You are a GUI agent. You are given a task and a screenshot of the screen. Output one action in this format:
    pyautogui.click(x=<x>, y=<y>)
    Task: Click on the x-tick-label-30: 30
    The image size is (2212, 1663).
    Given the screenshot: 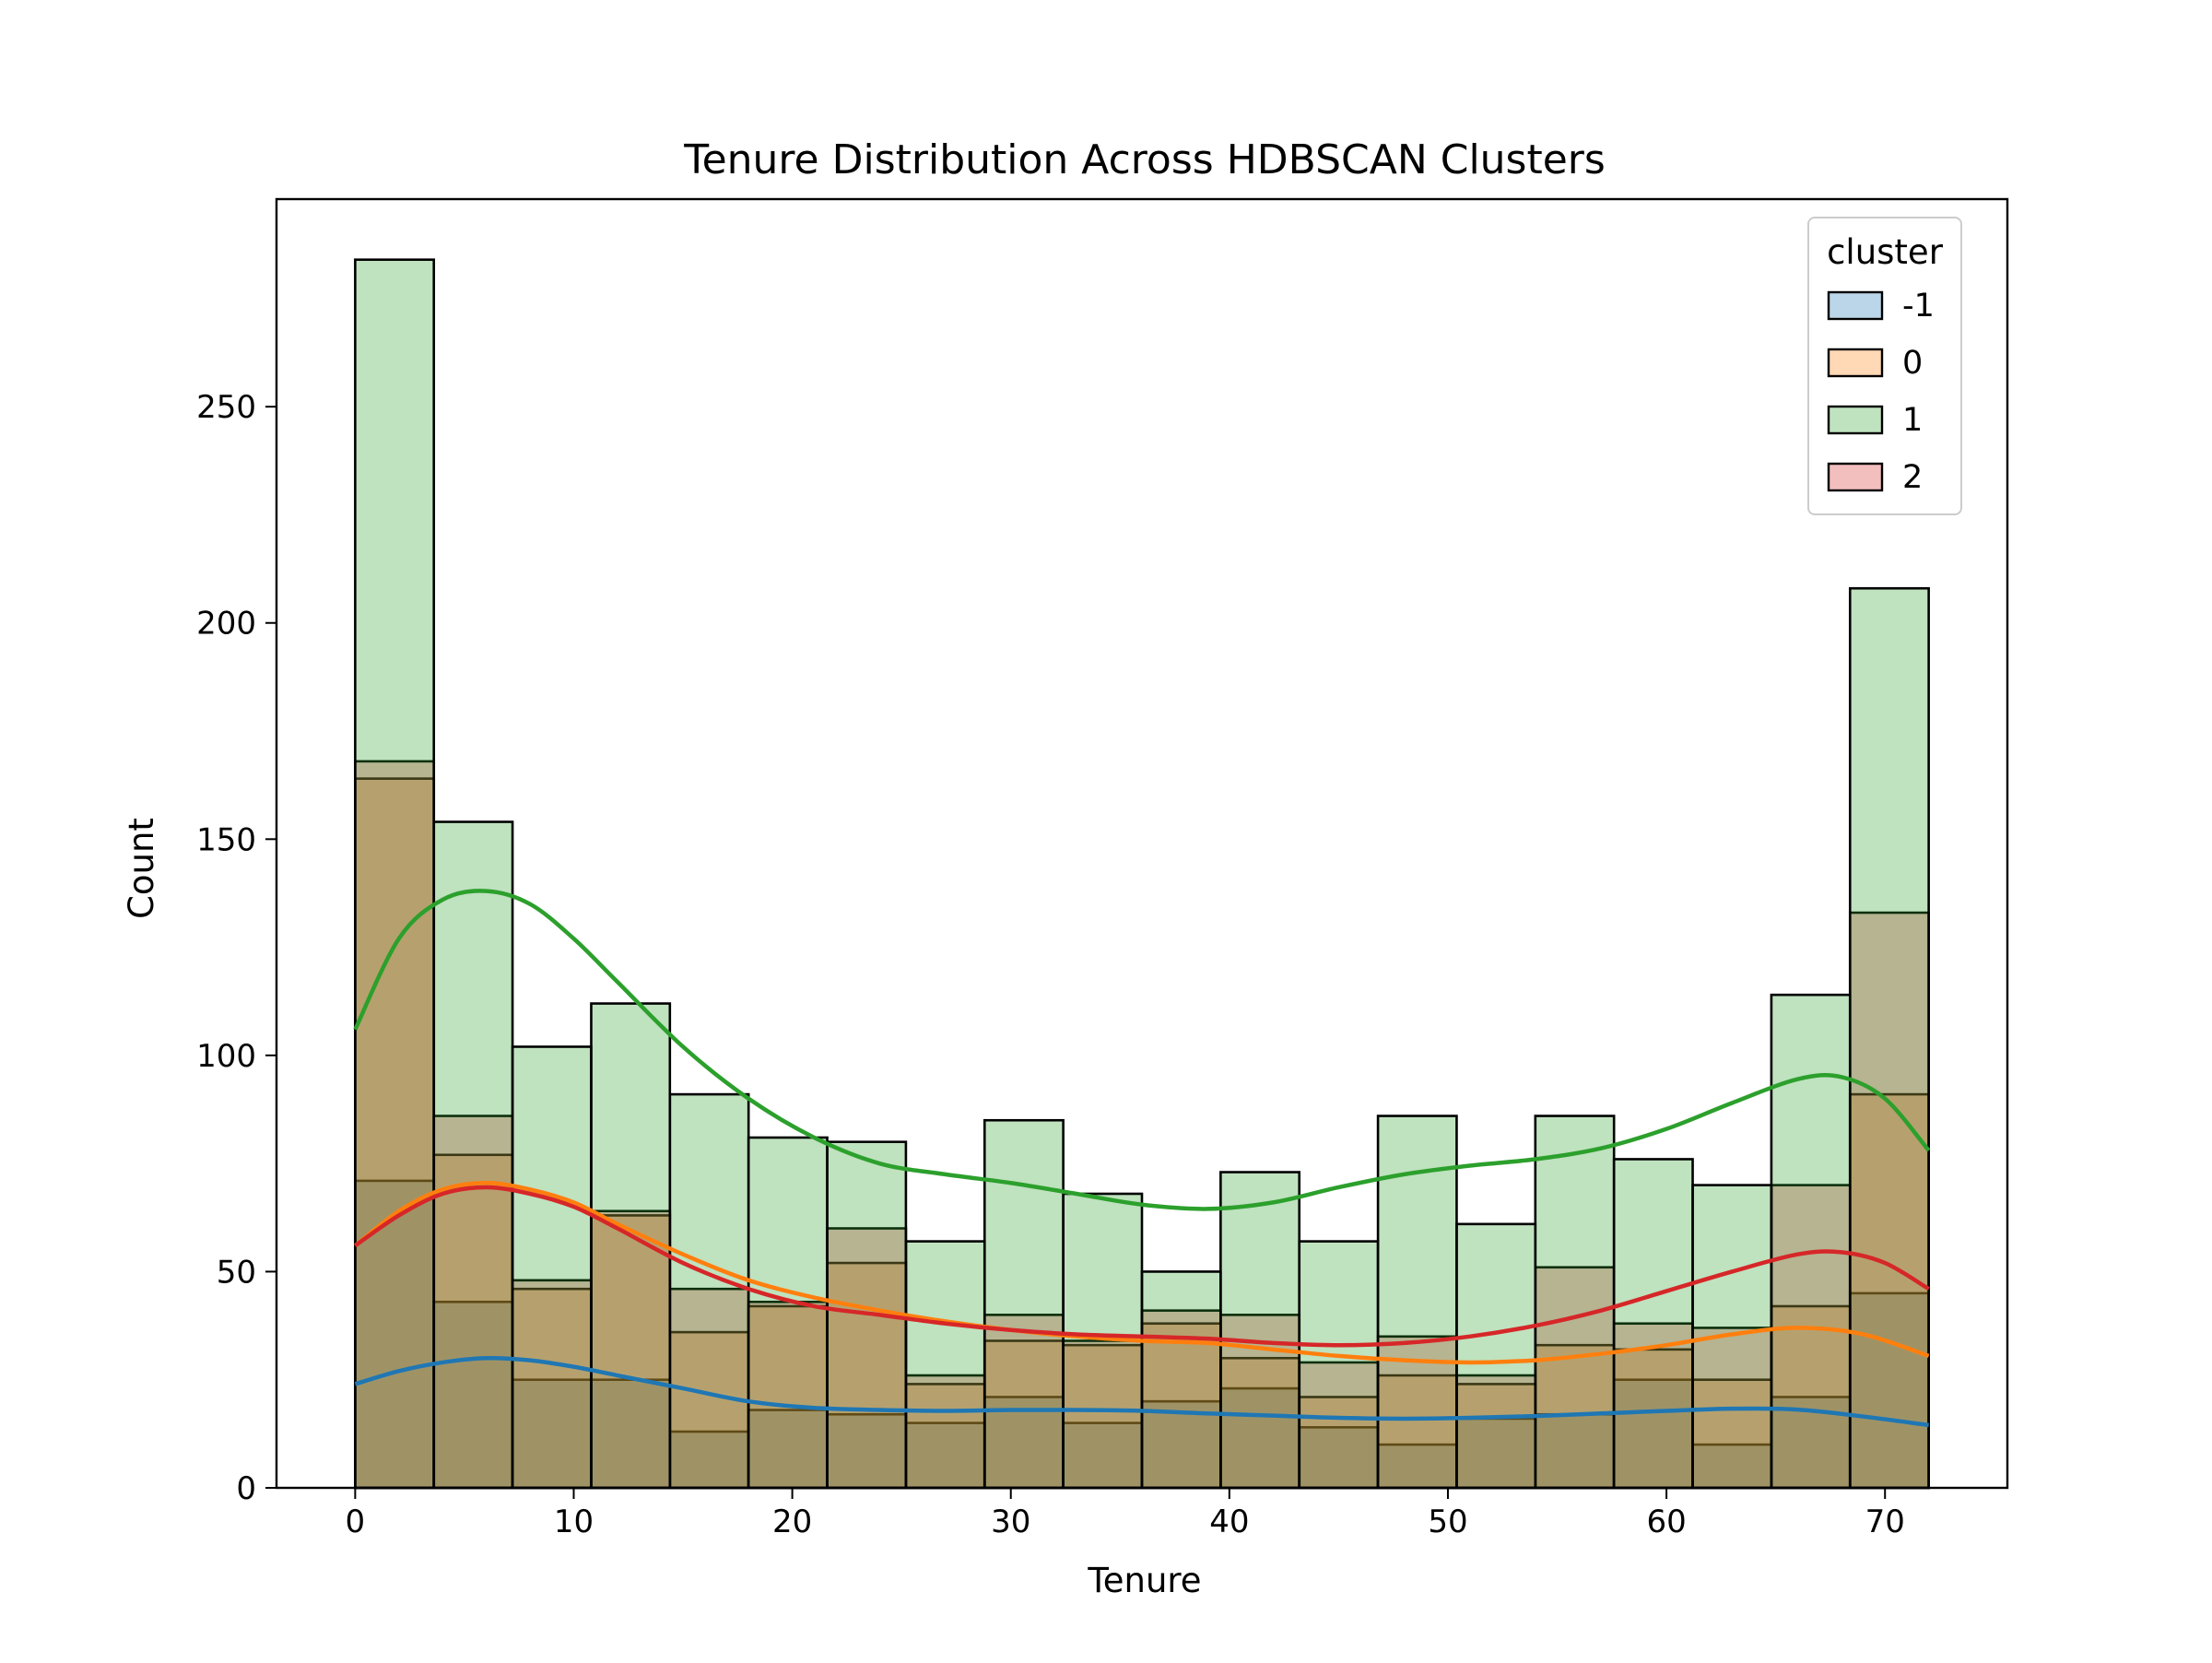 What is the action you would take?
    pyautogui.click(x=1010, y=1522)
    